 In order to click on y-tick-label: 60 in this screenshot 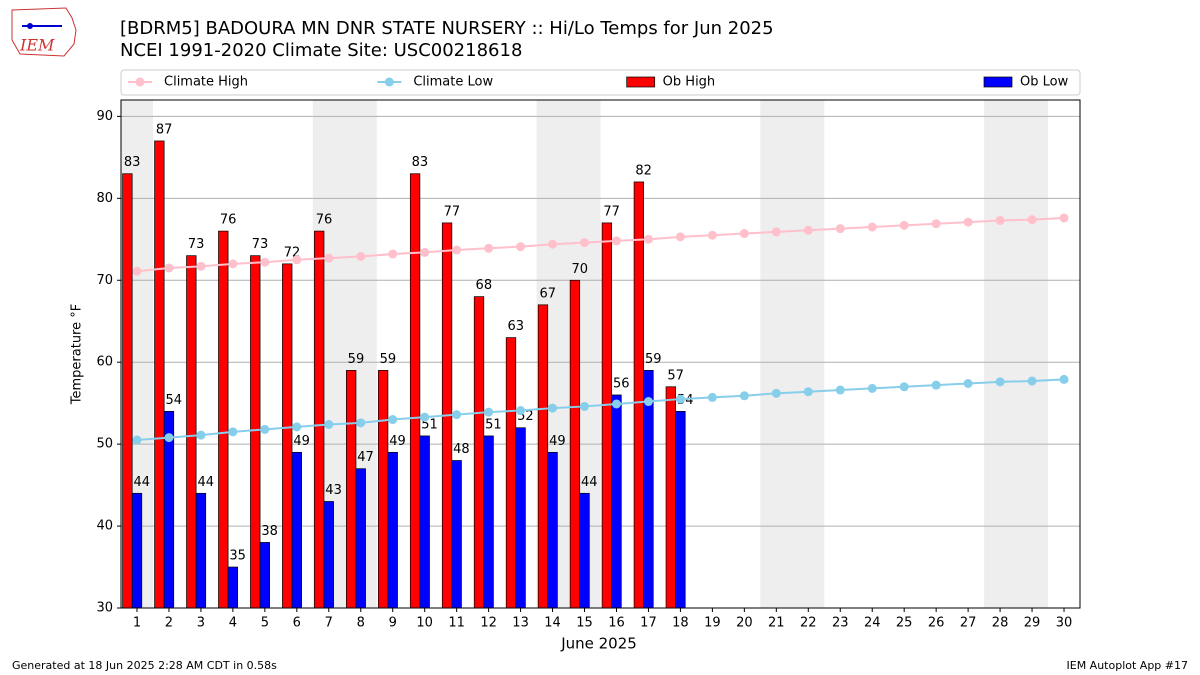, I will do `click(104, 362)`.